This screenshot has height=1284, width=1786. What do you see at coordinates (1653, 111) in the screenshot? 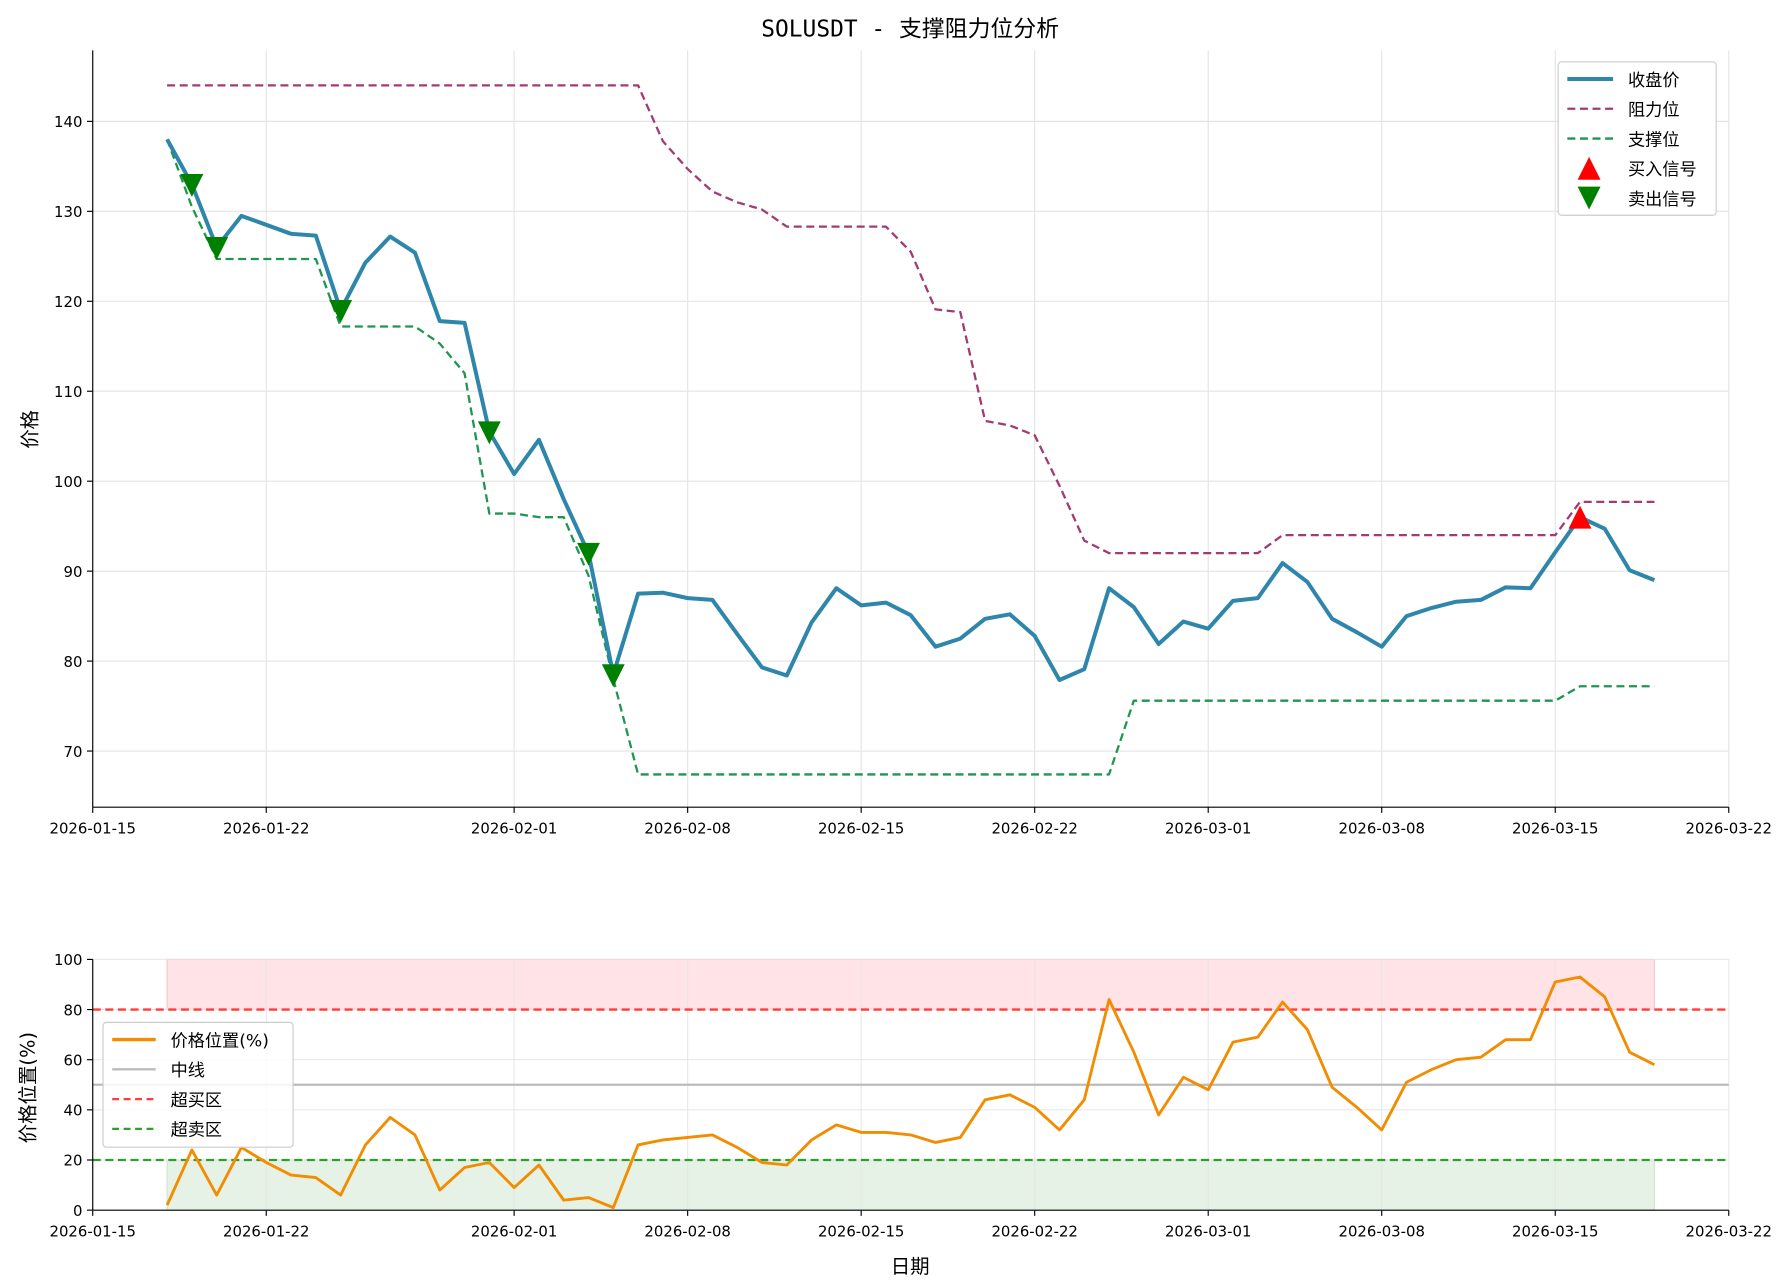
I see `legend-label: 阻力位` at bounding box center [1653, 111].